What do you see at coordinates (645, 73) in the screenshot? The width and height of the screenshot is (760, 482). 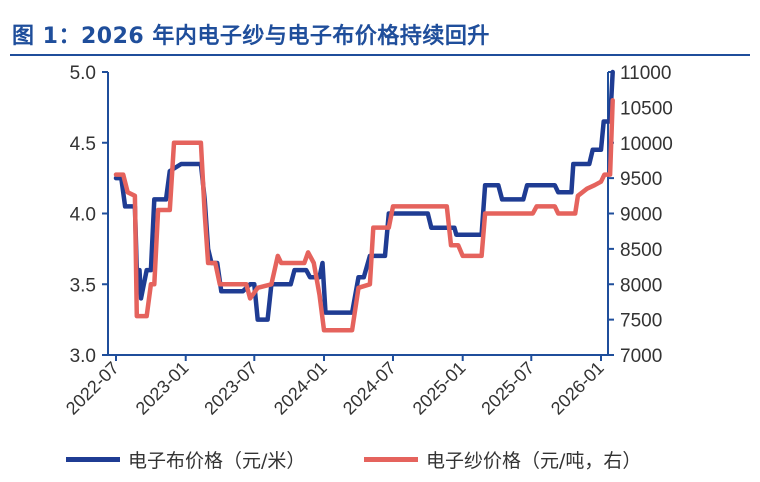 I see `right-tick-label: 11000` at bounding box center [645, 73].